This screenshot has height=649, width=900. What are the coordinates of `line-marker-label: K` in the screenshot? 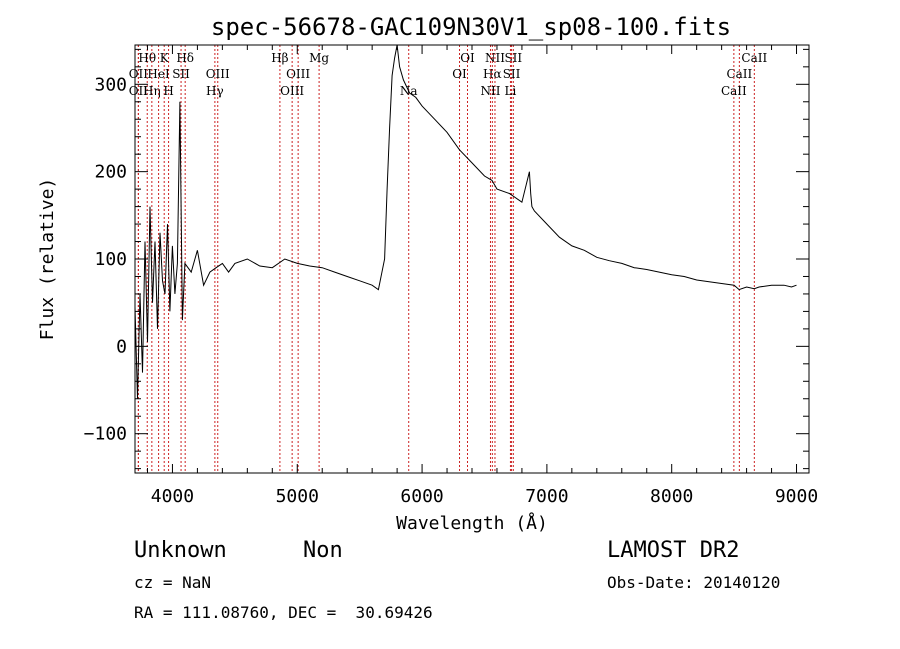 It's located at (165, 58).